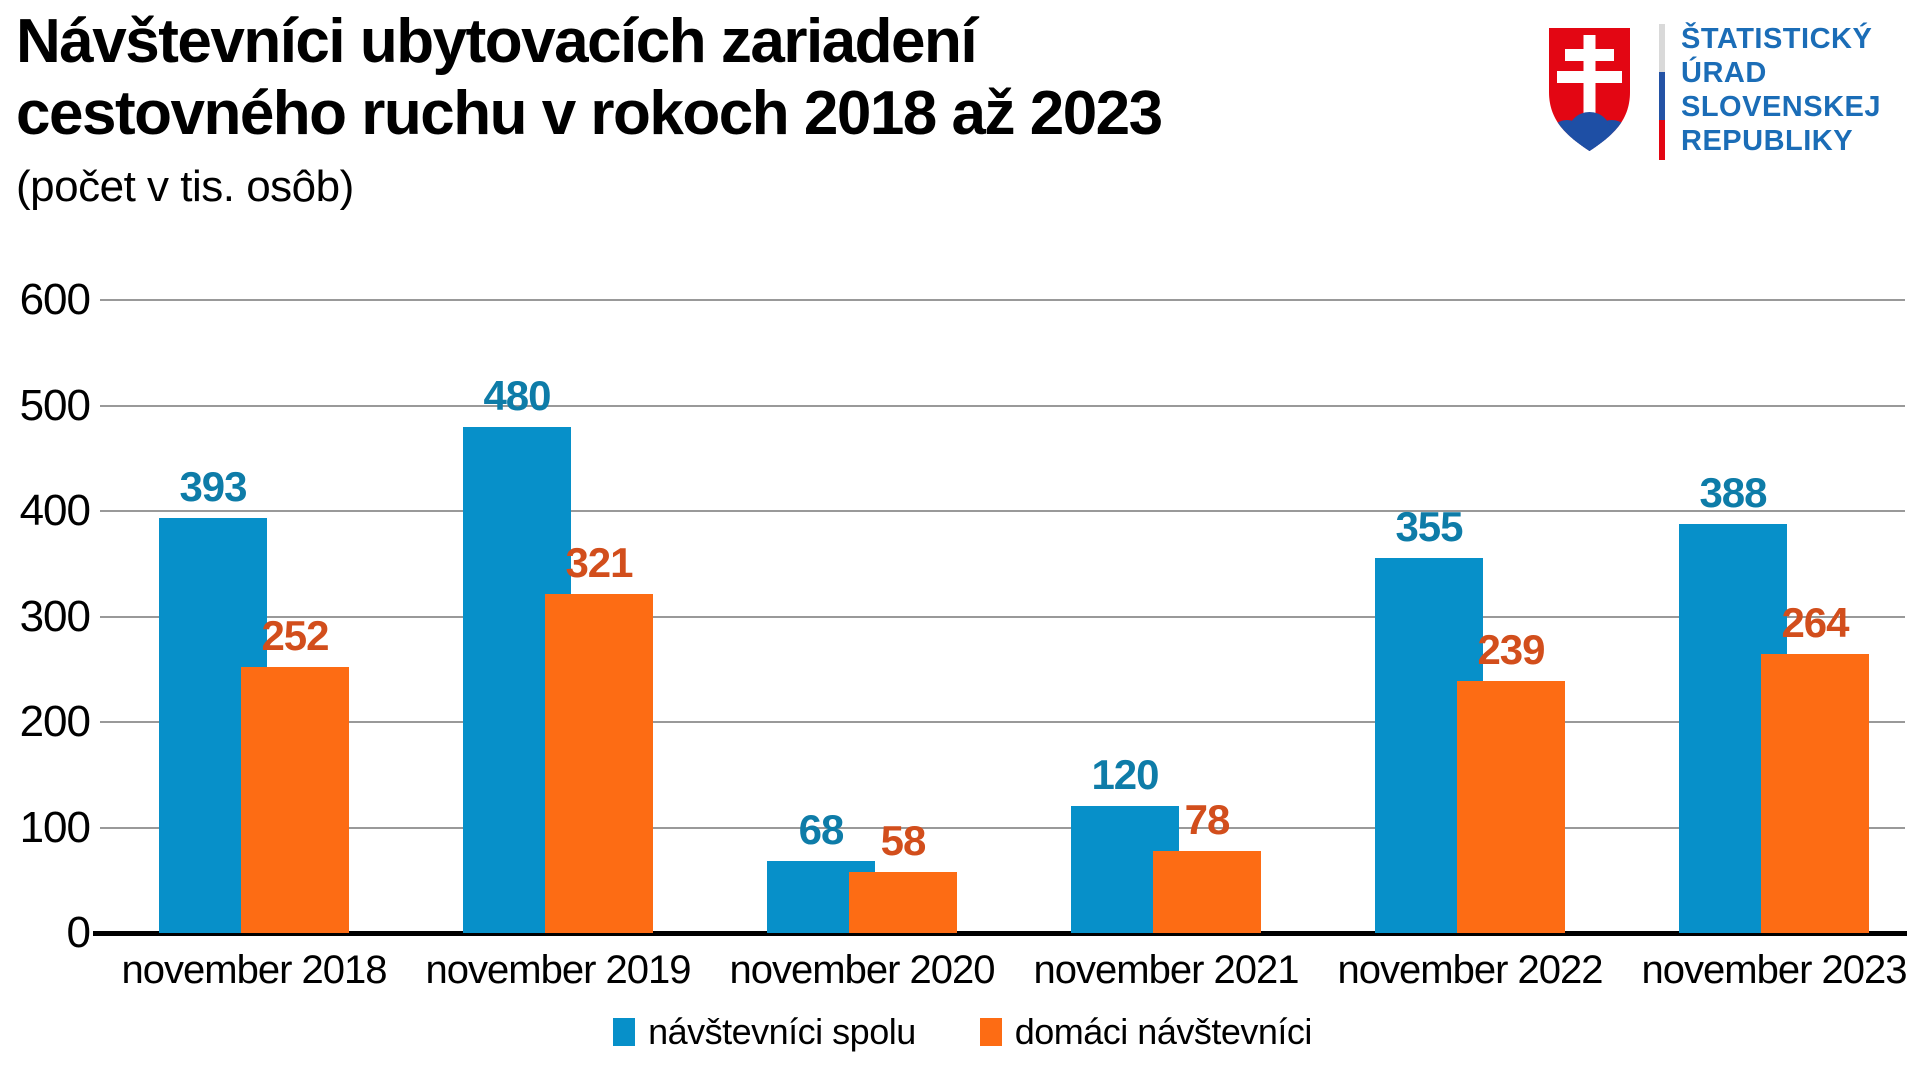 The width and height of the screenshot is (1925, 1080). I want to click on bar-value-label: 239, so click(1511, 649).